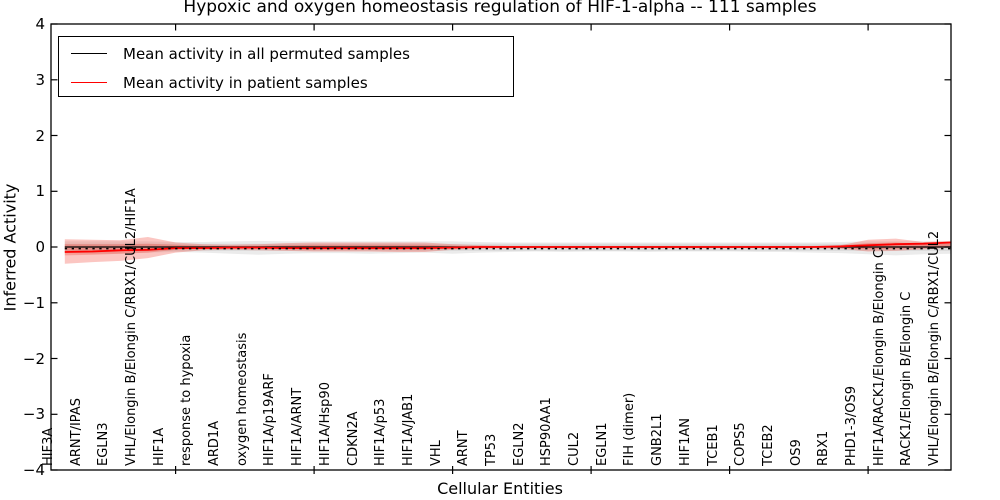 This screenshot has width=1000, height=500. What do you see at coordinates (40, 80) in the screenshot?
I see `y-tick-label: 3` at bounding box center [40, 80].